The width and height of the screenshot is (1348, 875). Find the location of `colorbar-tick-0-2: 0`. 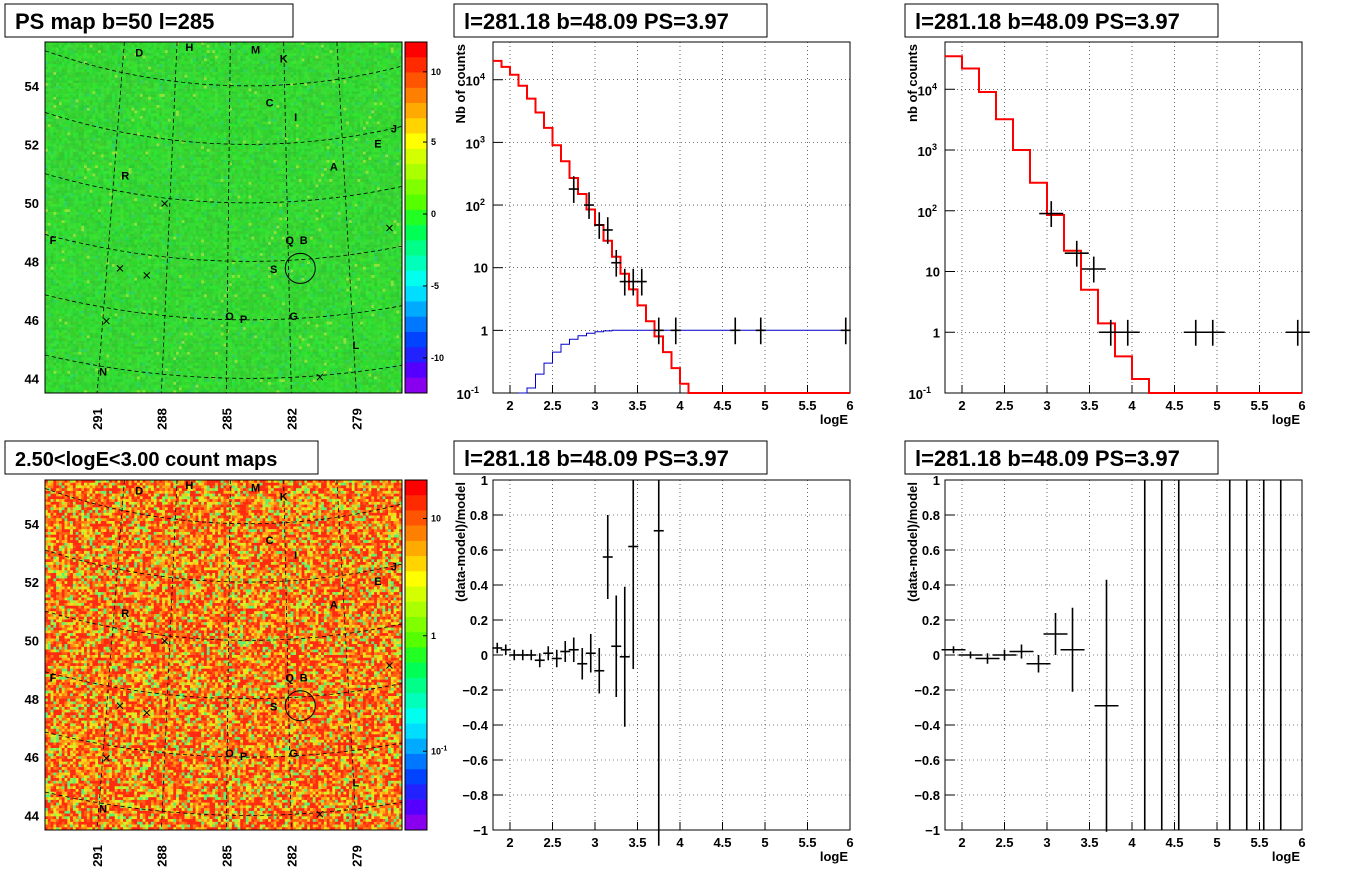

colorbar-tick-0-2: 0 is located at coordinates (433, 214).